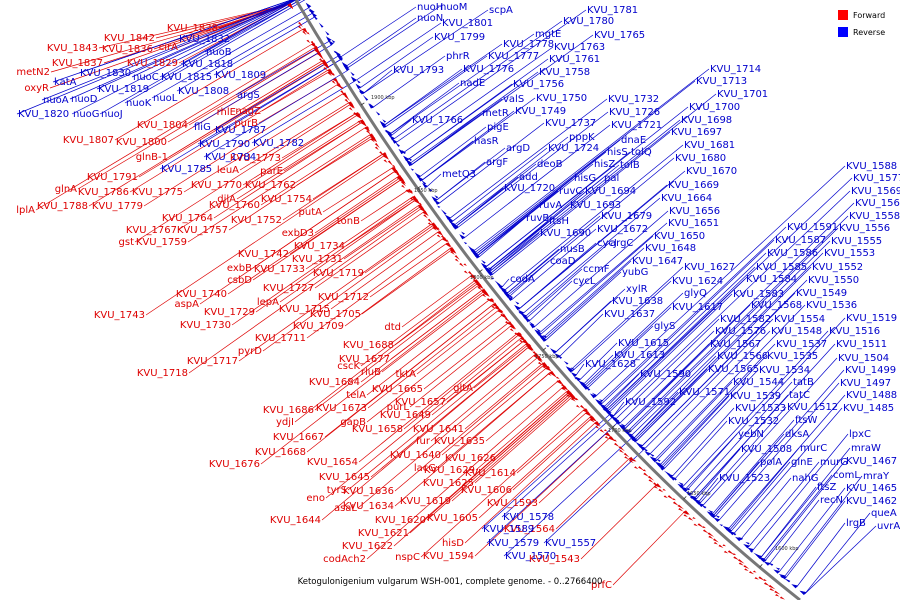  What do you see at coordinates (383, 533) in the screenshot?
I see `forward-gene-label: KVU_1621` at bounding box center [383, 533].